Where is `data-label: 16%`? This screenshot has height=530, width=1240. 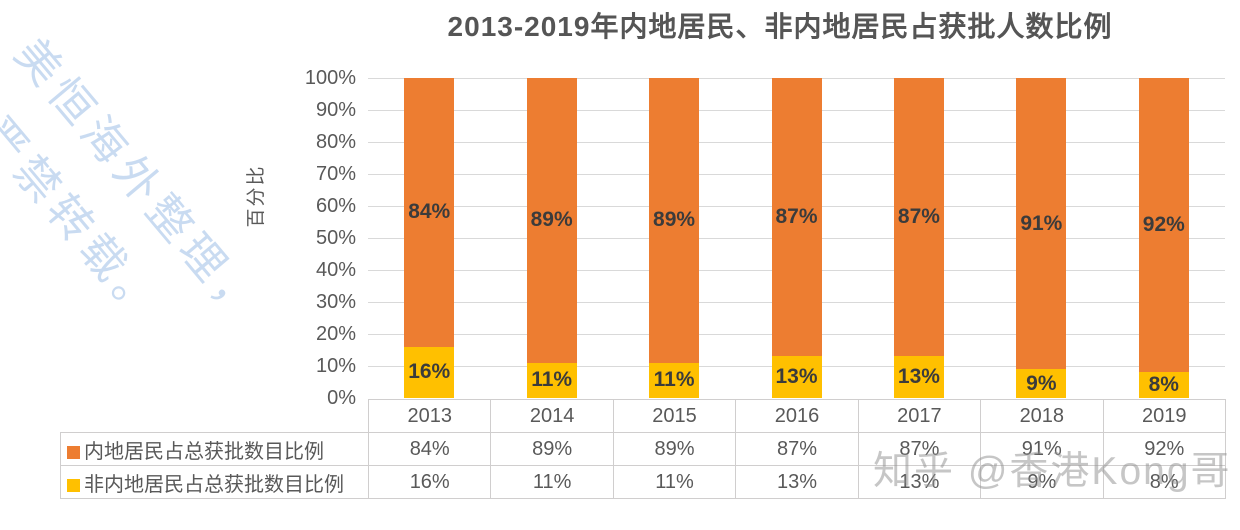
data-label: 16% is located at coordinates (429, 372).